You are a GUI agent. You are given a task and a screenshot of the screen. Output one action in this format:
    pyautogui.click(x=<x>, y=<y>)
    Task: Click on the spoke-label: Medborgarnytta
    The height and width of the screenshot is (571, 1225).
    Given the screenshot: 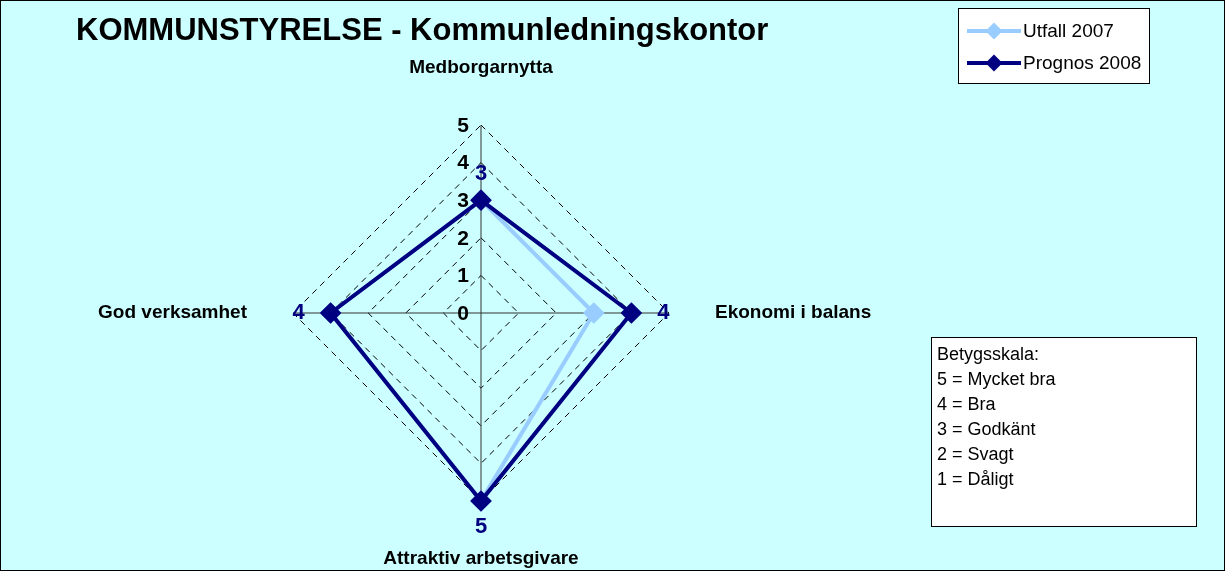 What is the action you would take?
    pyautogui.click(x=481, y=66)
    